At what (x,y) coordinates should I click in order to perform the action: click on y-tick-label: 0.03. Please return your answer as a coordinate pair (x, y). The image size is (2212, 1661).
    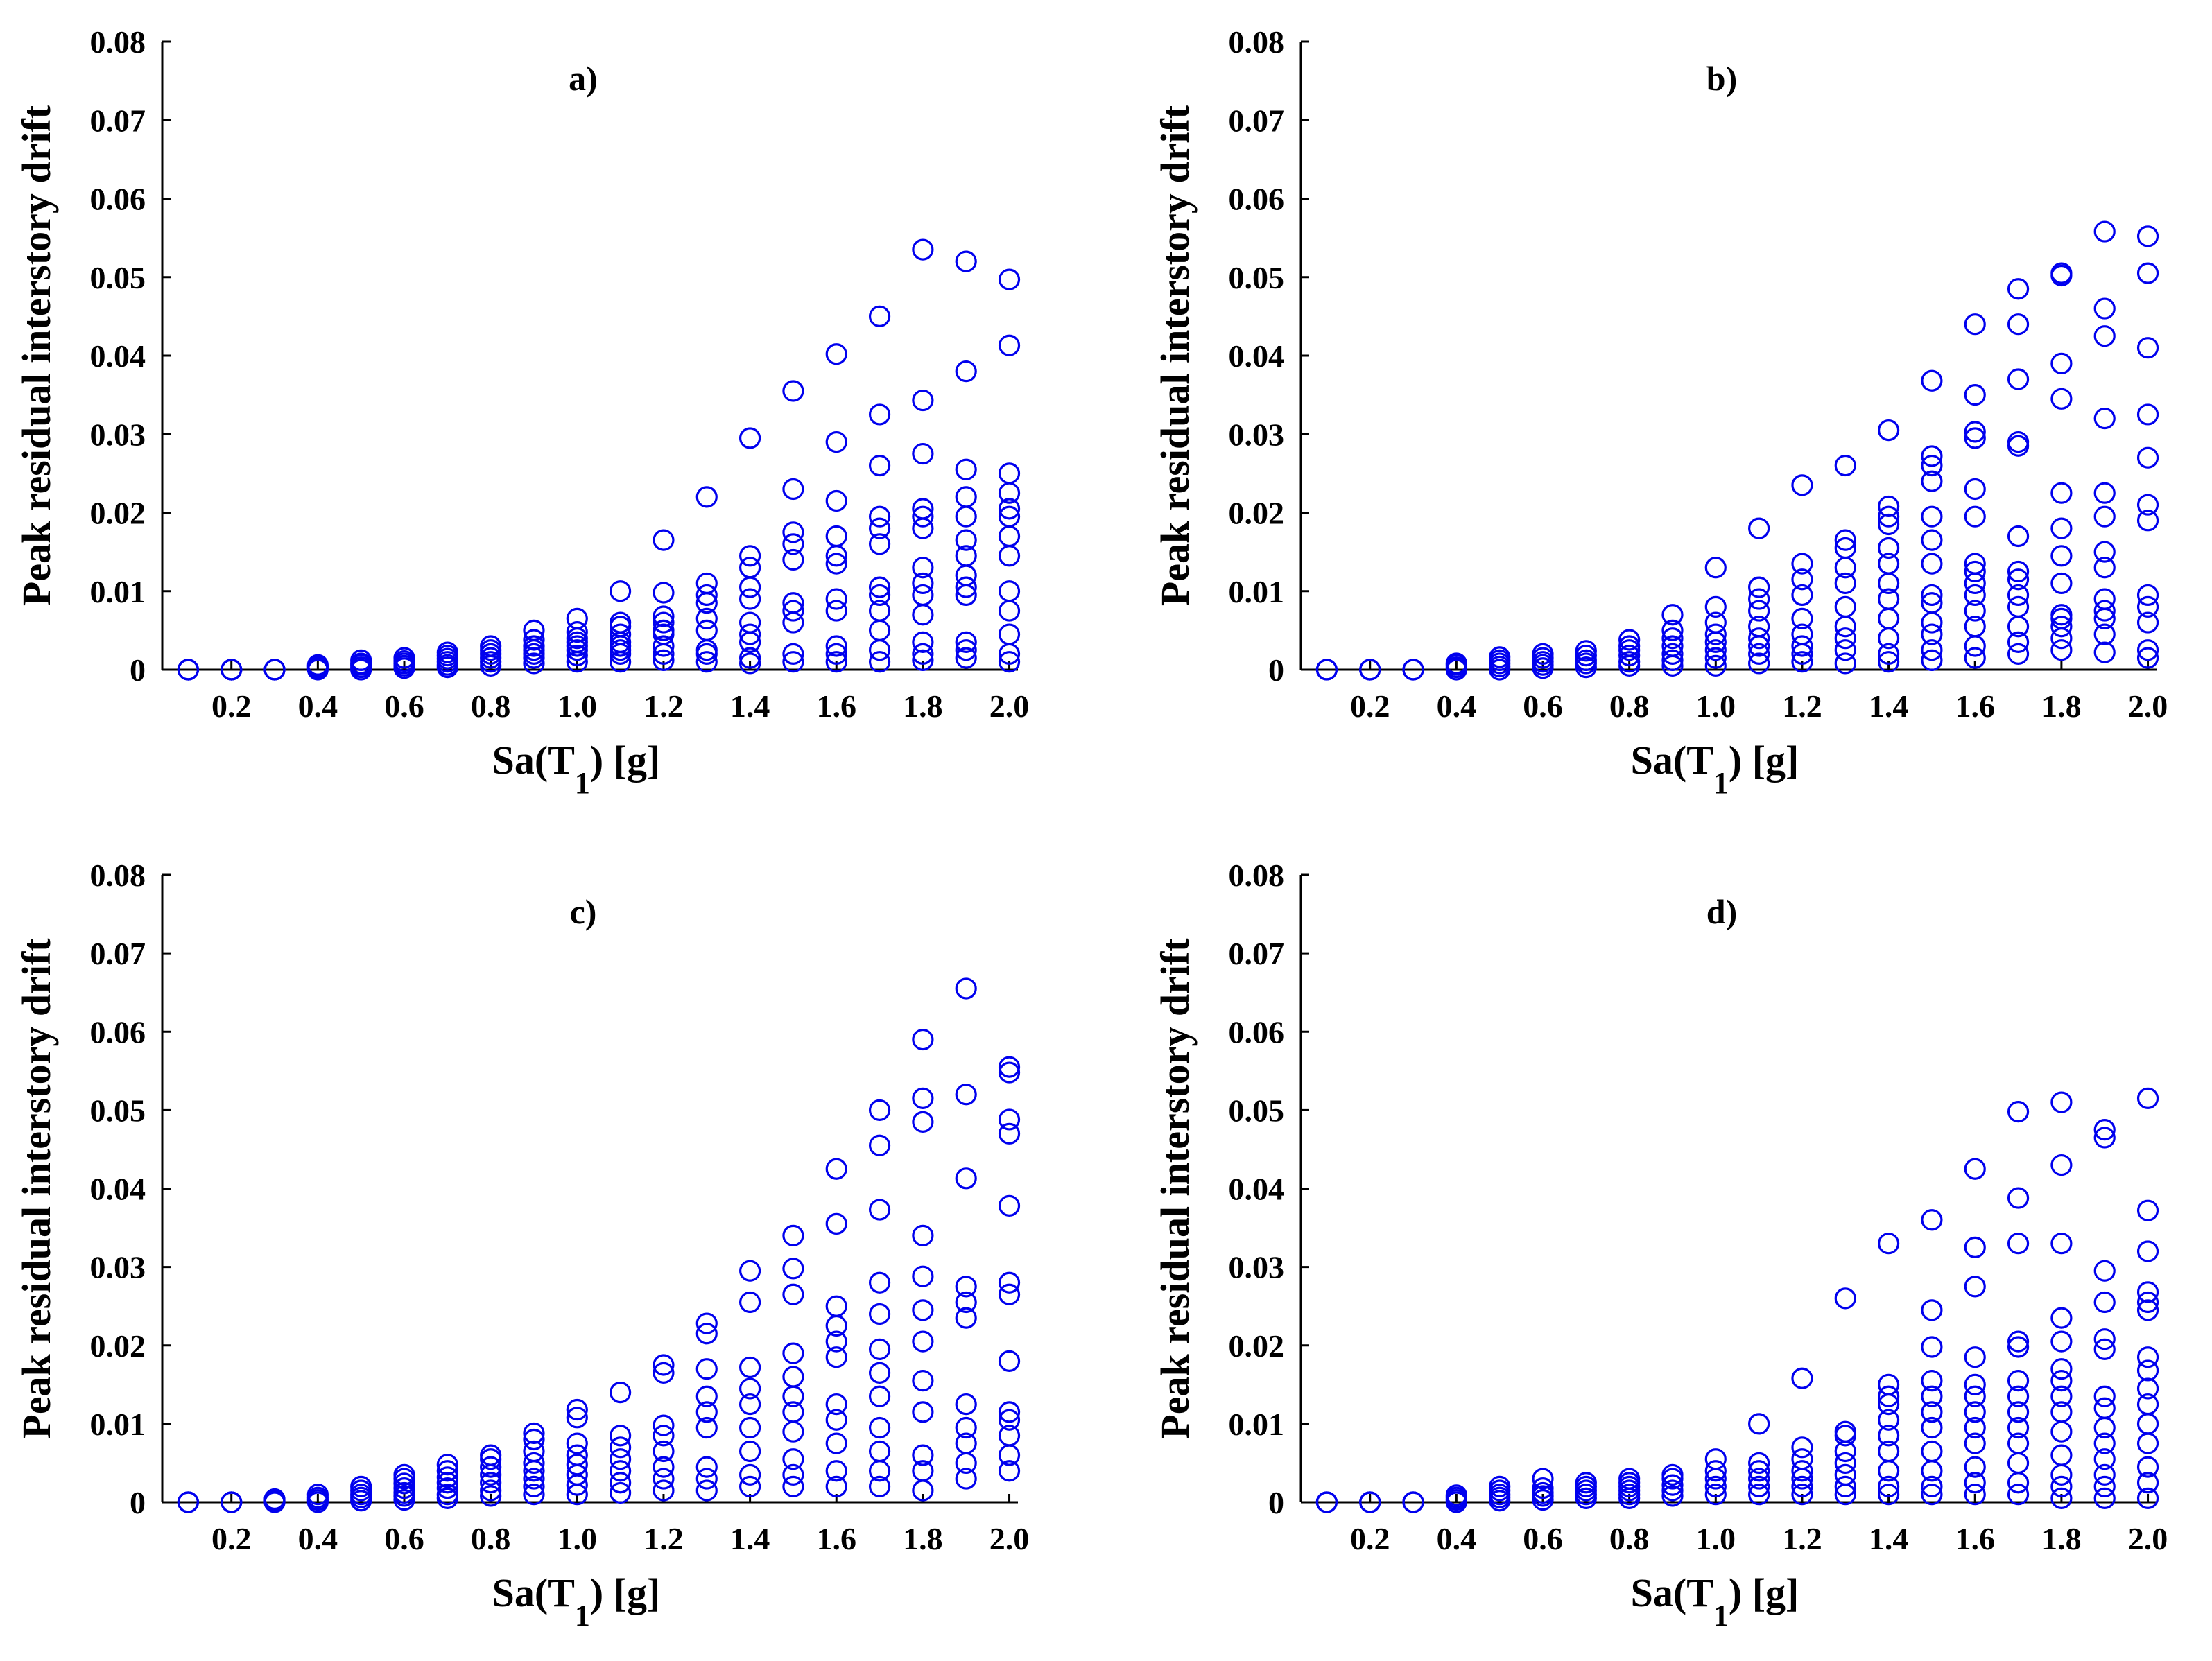
    Looking at the image, I should click on (1257, 434).